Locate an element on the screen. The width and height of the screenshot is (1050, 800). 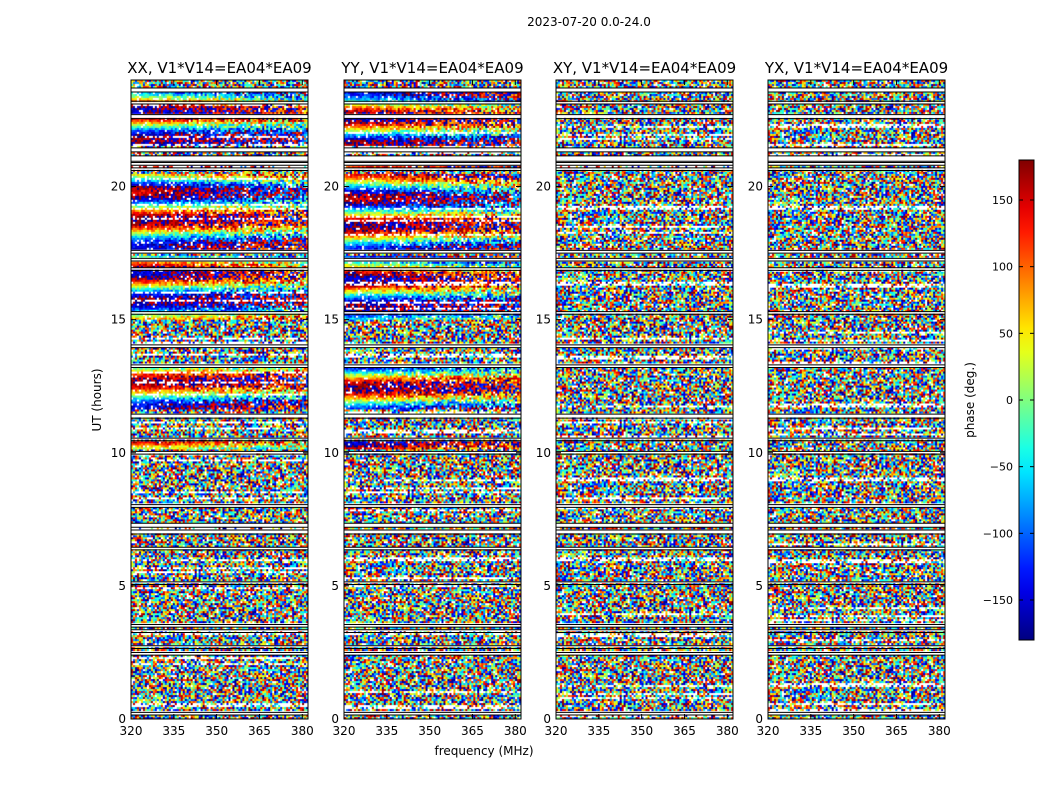
colorbar: 150 100 50 0 −50 −100 −150 is located at coordinates (1009, 400).